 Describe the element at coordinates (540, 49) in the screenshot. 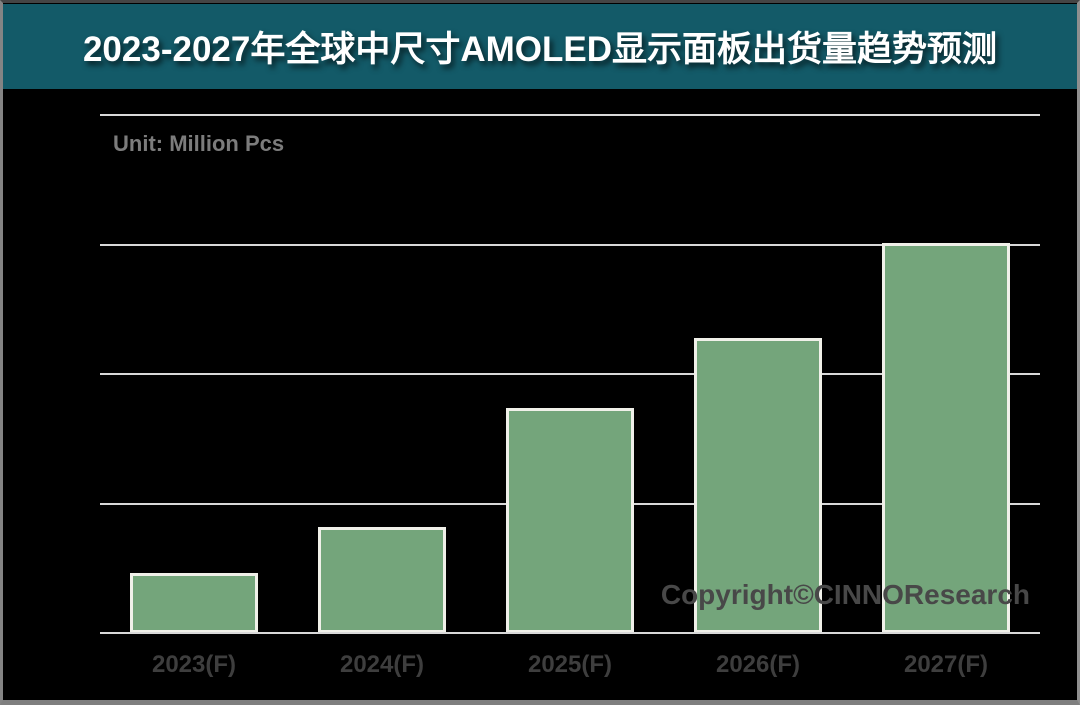

I see `chart-title: 2023-2027年全球中尺寸AMOLED显示面板出货量趋势预测` at that location.